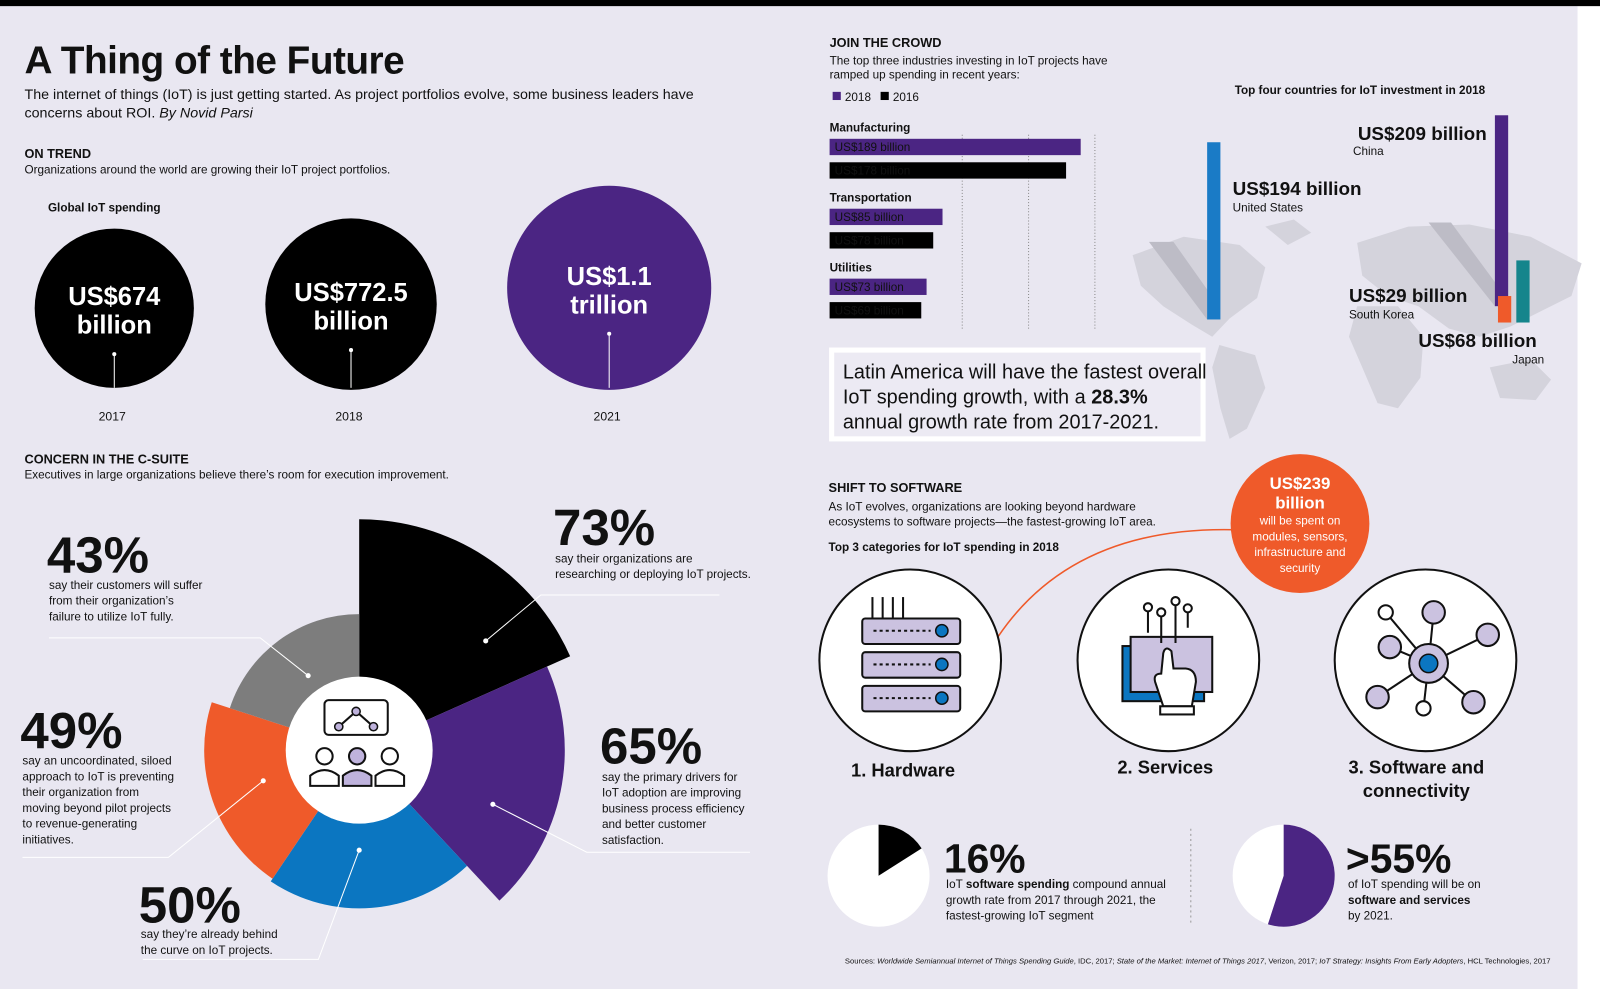 Image resolution: width=1600 pixels, height=989 pixels. I want to click on edge-strip, so click(1588, 497).